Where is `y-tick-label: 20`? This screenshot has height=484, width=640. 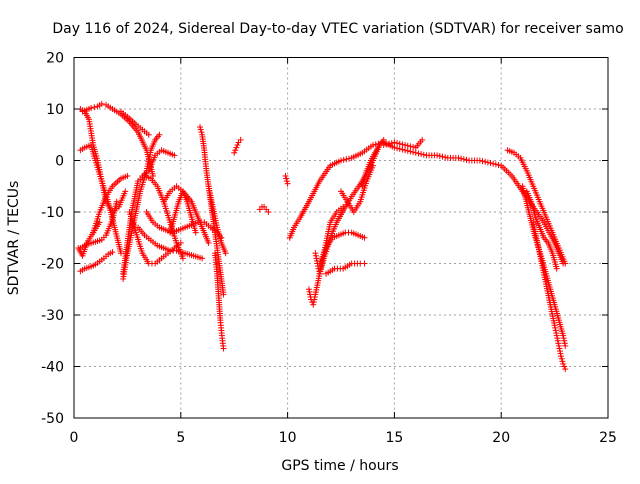 y-tick-label: 20 is located at coordinates (55, 59).